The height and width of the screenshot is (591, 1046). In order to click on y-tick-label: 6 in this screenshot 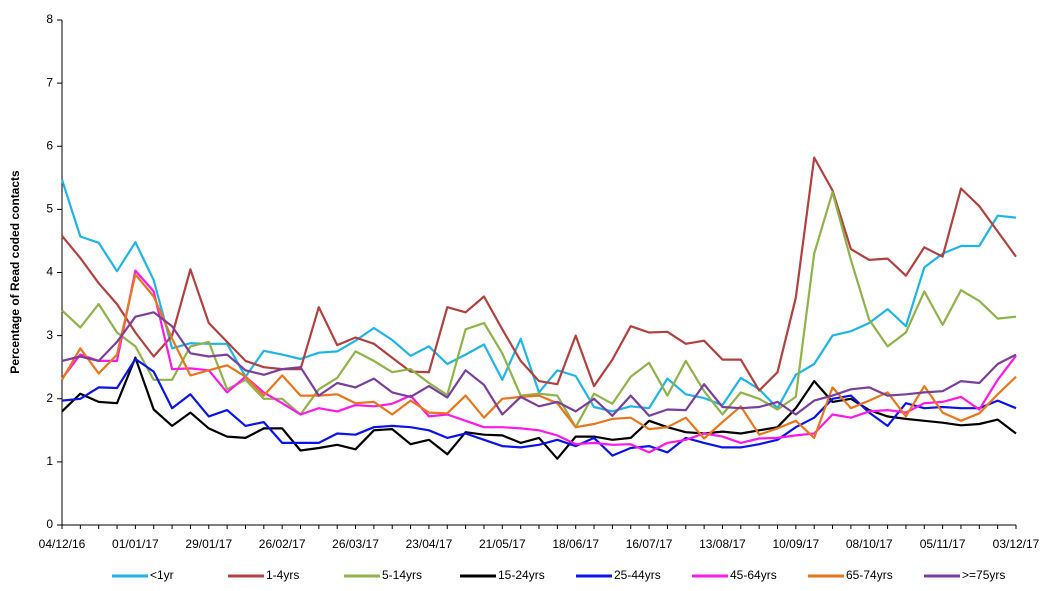, I will do `click(49, 145)`.